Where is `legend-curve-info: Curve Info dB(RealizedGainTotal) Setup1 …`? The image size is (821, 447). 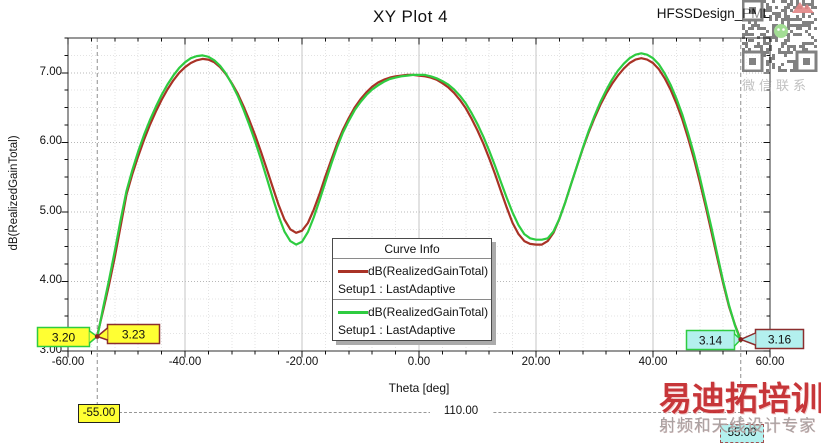 legend-curve-info: Curve Info dB(RealizedGainTotal) Setup1 … is located at coordinates (412, 289).